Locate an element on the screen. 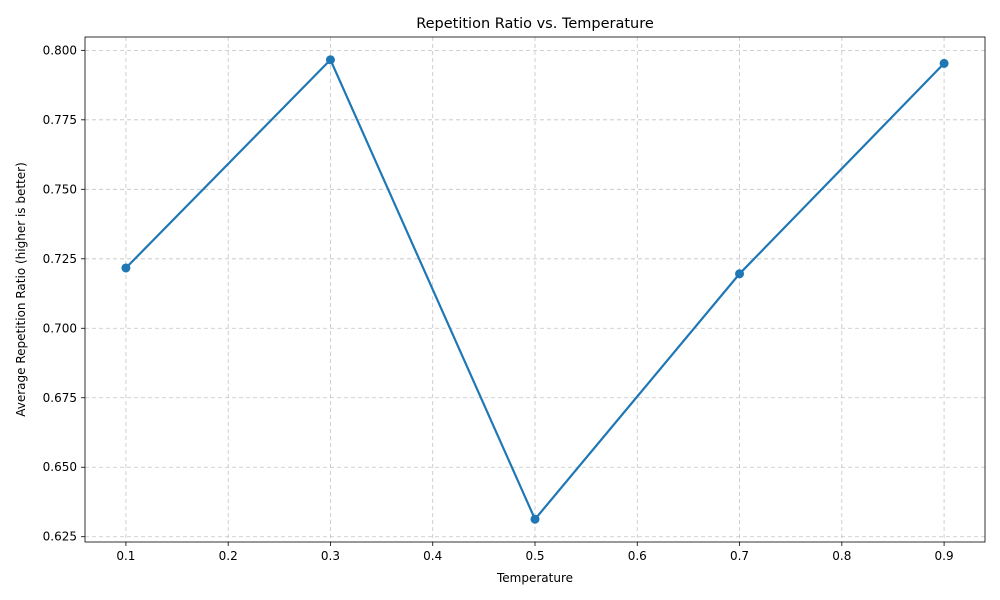 The width and height of the screenshot is (1000, 600). x-axis-label: Temperature is located at coordinates (534, 578).